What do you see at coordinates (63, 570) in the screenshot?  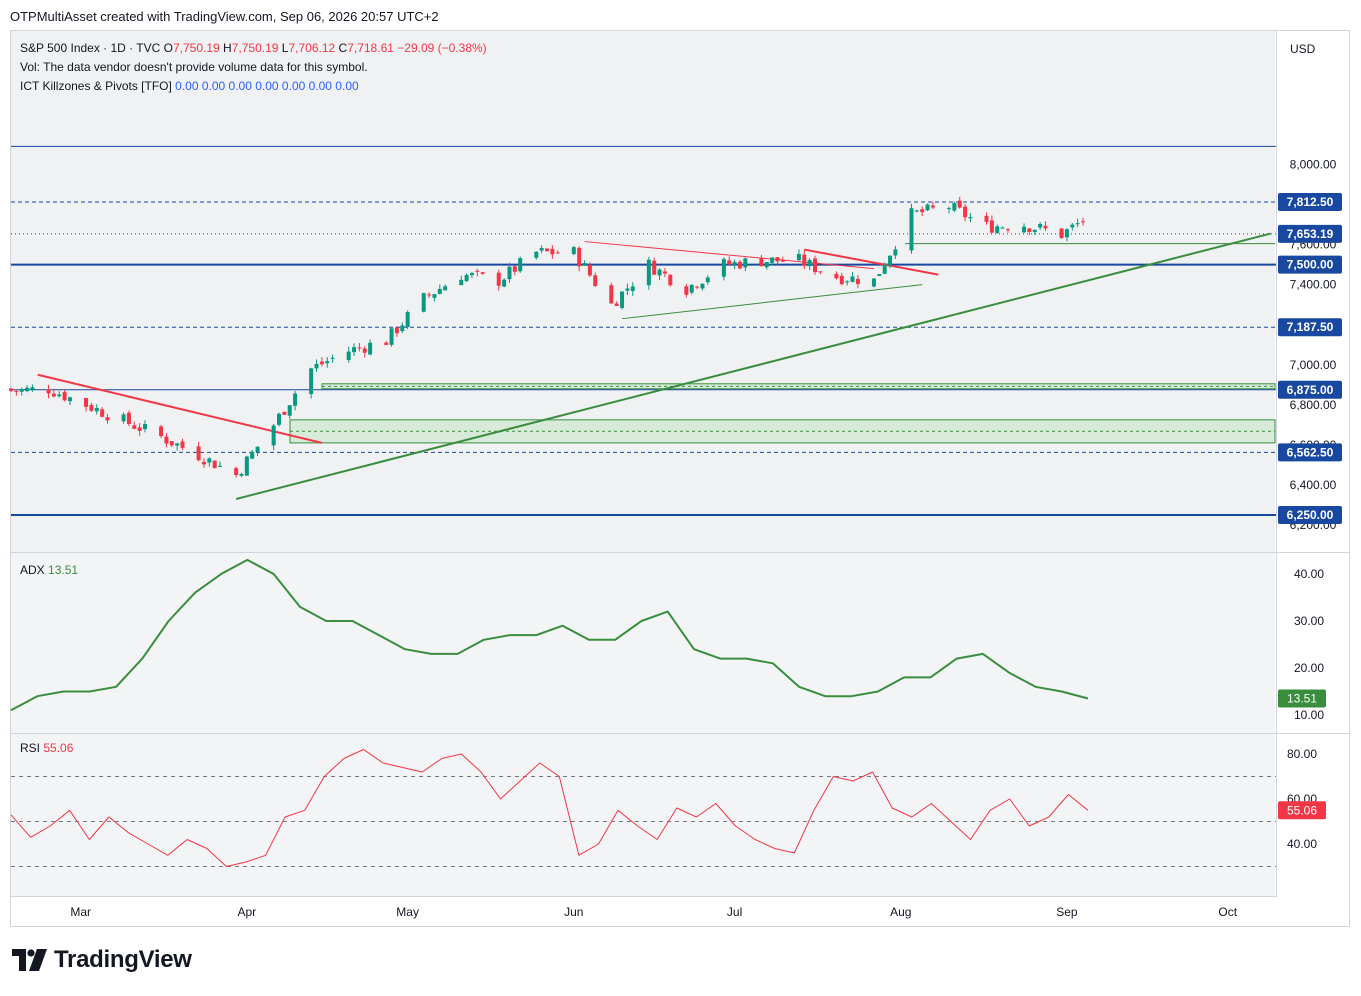 I see `adx-value: 13.51` at bounding box center [63, 570].